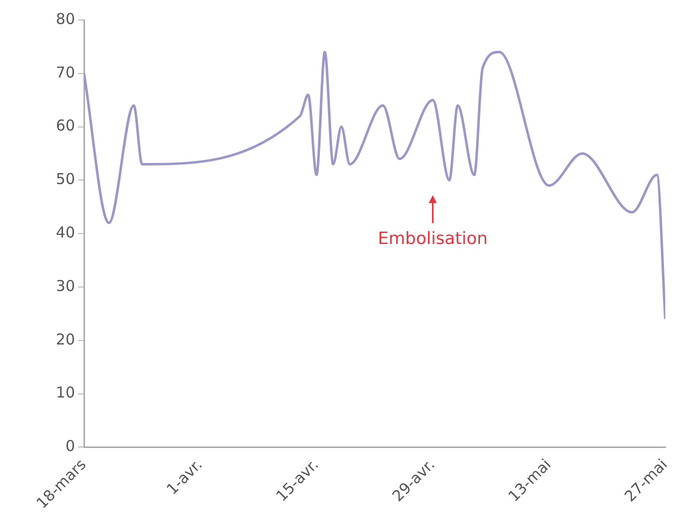 This screenshot has height=524, width=689. What do you see at coordinates (70, 446) in the screenshot?
I see `y-tick-label: 0` at bounding box center [70, 446].